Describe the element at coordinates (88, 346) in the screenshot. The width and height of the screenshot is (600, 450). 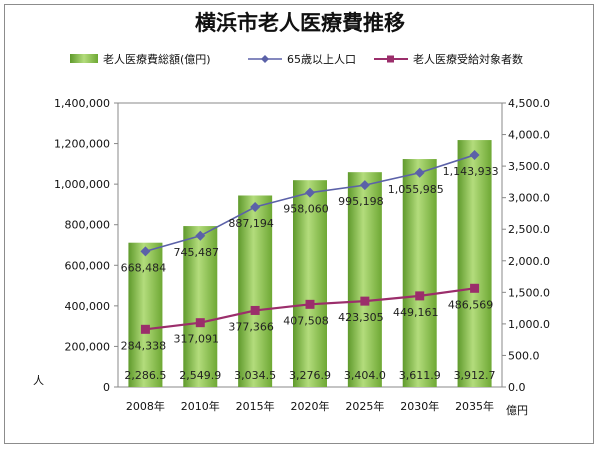
I see `left-axis-tick-label: 200,000` at that location.